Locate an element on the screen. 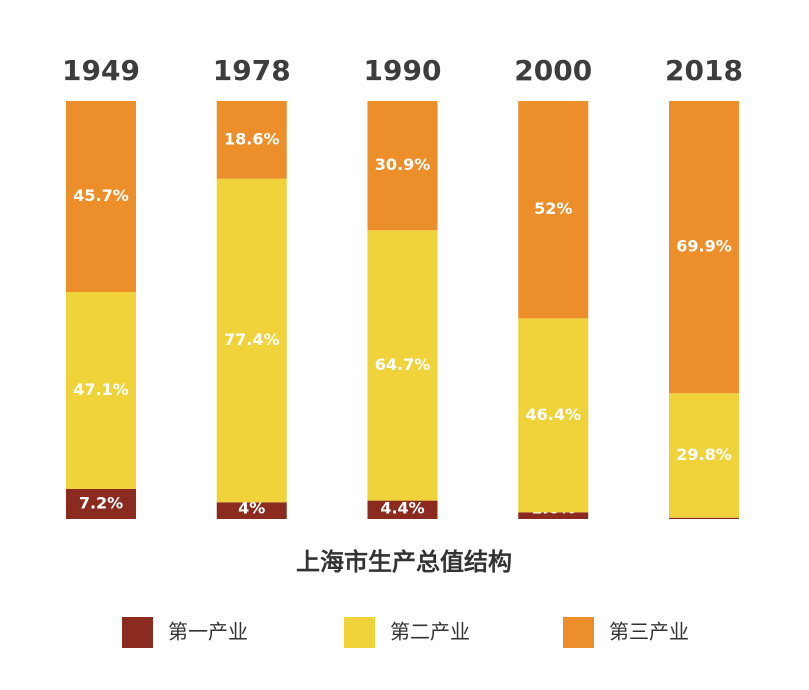 This screenshot has height=690, width=809. value-label: 7.2% is located at coordinates (101, 502).